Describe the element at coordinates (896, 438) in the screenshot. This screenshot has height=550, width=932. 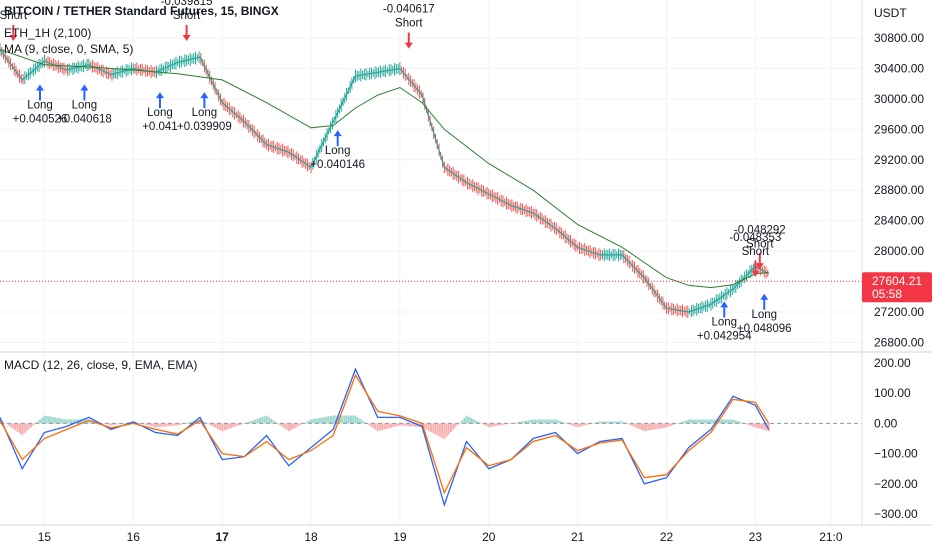
I see `macd-axis: 200.00 100.00 0.00 −100.00 −200.00 −300.00` at that location.